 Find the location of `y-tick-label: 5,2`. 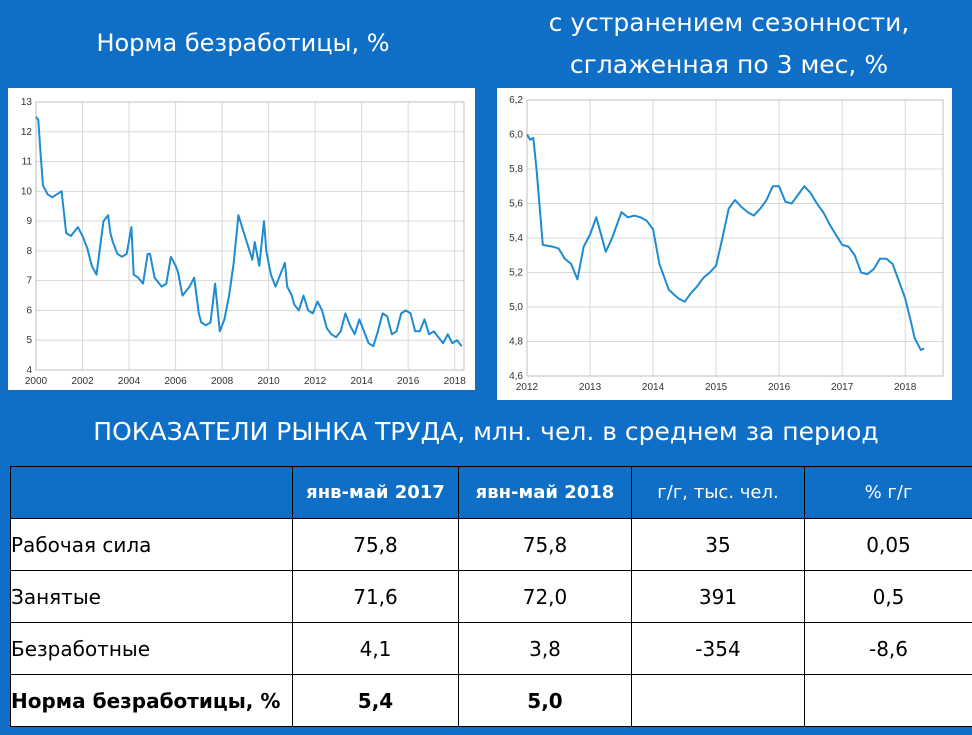

y-tick-label: 5,2 is located at coordinates (516, 273).